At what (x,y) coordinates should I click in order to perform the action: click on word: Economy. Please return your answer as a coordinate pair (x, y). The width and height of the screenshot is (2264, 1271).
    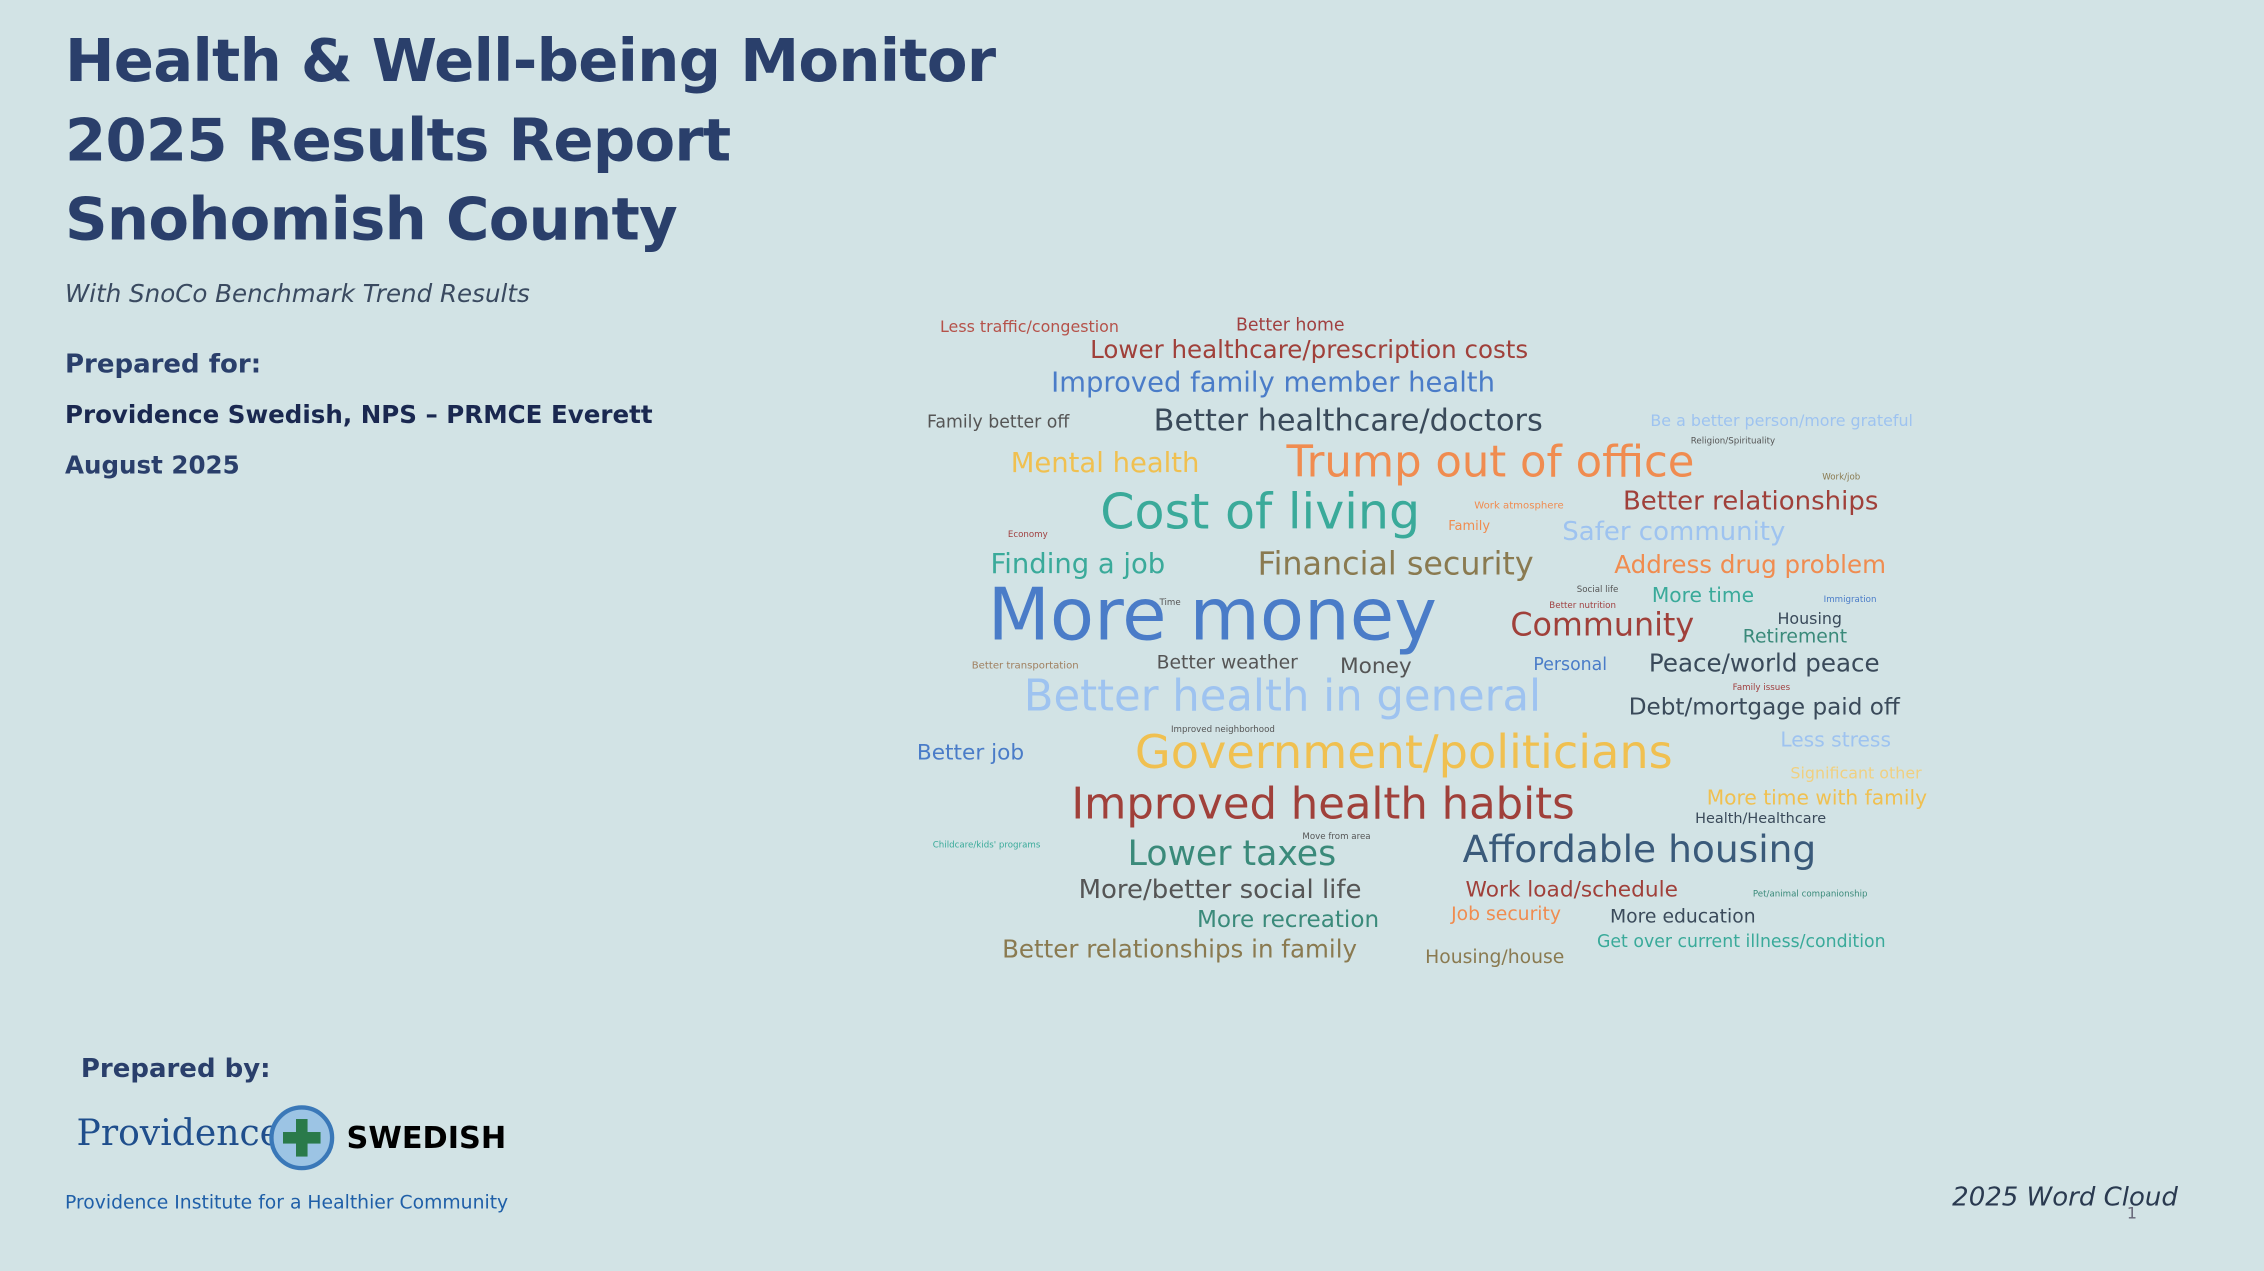
    Looking at the image, I should click on (1027, 534).